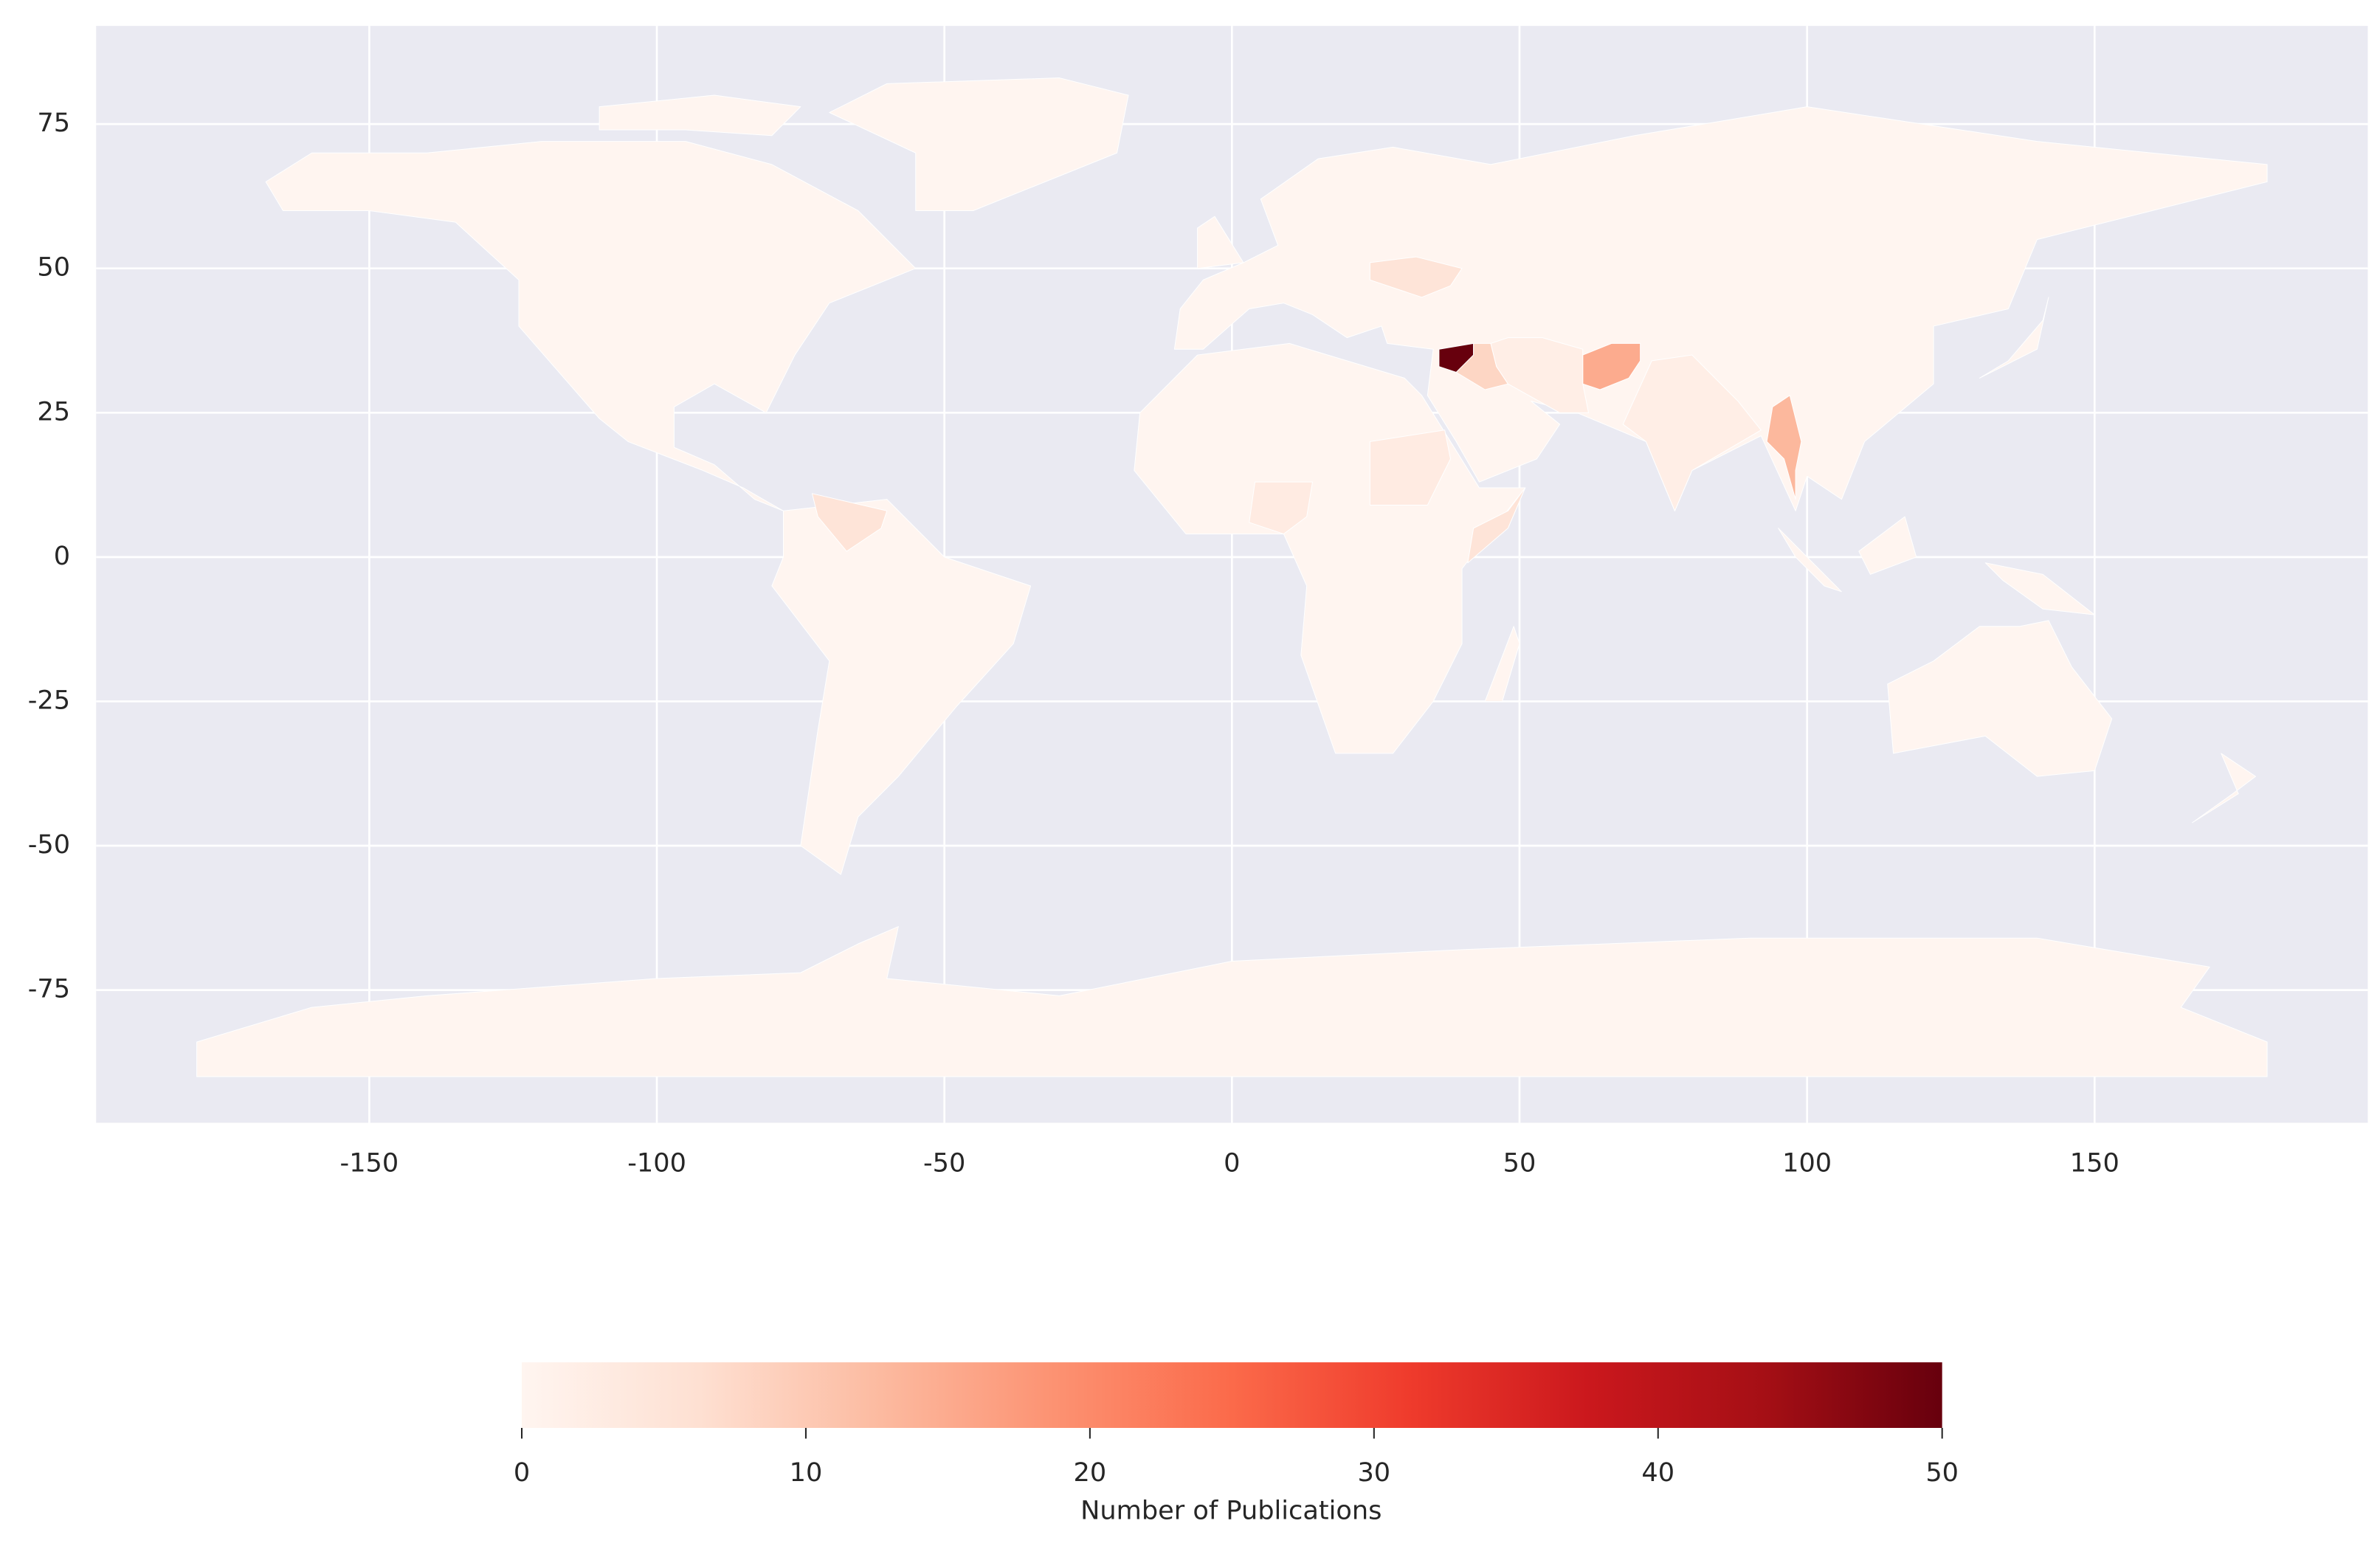  What do you see at coordinates (807, 1472) in the screenshot?
I see `colorbar-tick-label: 10` at bounding box center [807, 1472].